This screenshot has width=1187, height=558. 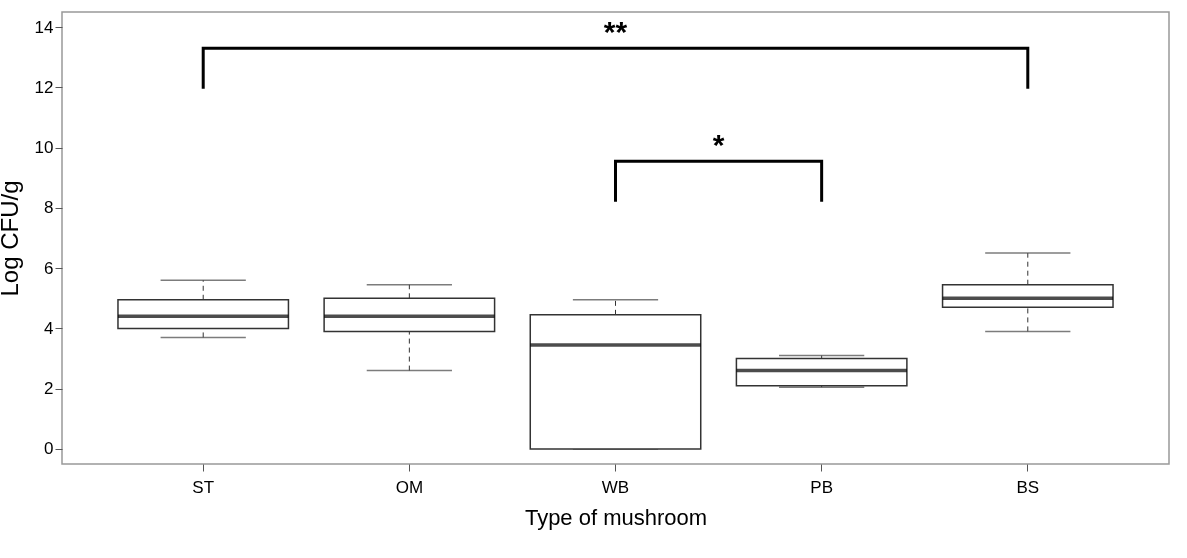 What do you see at coordinates (49, 389) in the screenshot?
I see `y-tick-label: 2` at bounding box center [49, 389].